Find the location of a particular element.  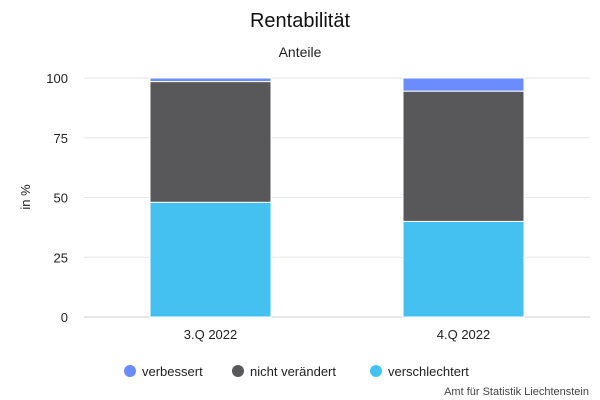

y-tick-label: 75 is located at coordinates (61, 138).